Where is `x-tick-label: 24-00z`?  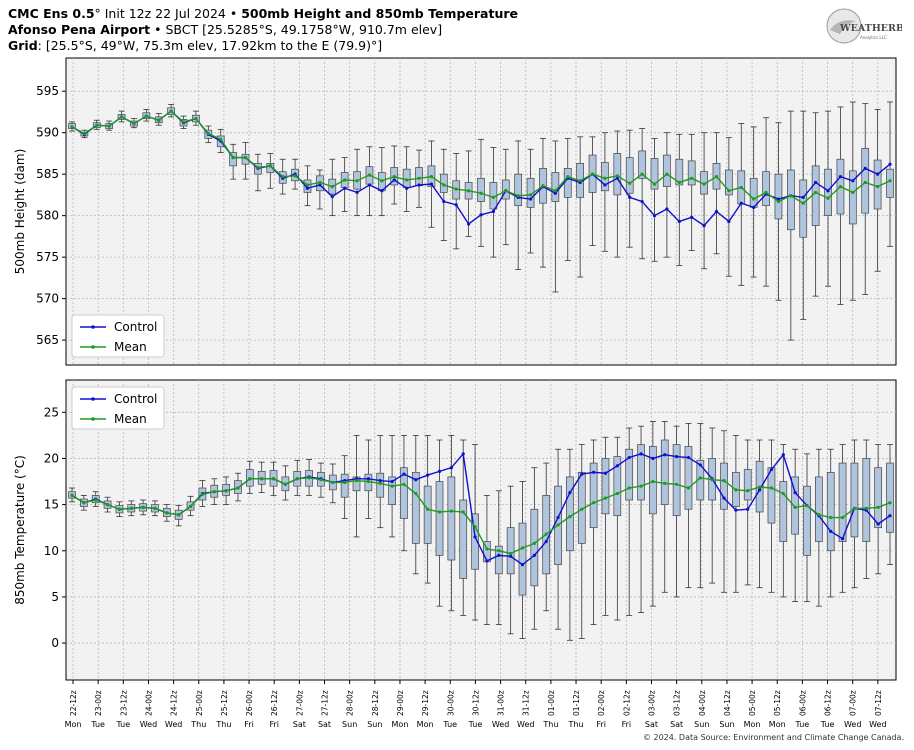
x-tick-label: 24-00z is located at coordinates (148, 703).